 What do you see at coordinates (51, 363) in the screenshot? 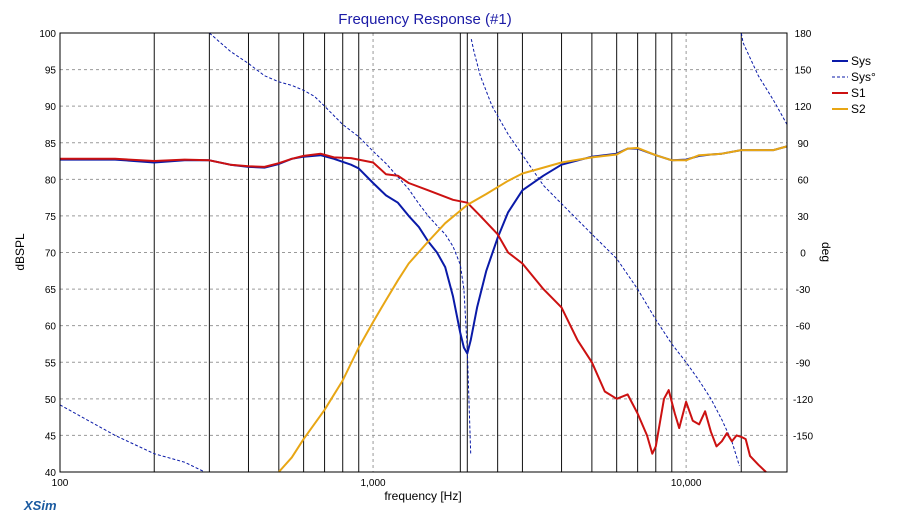
I see `y-tick-label: 55` at bounding box center [51, 363].